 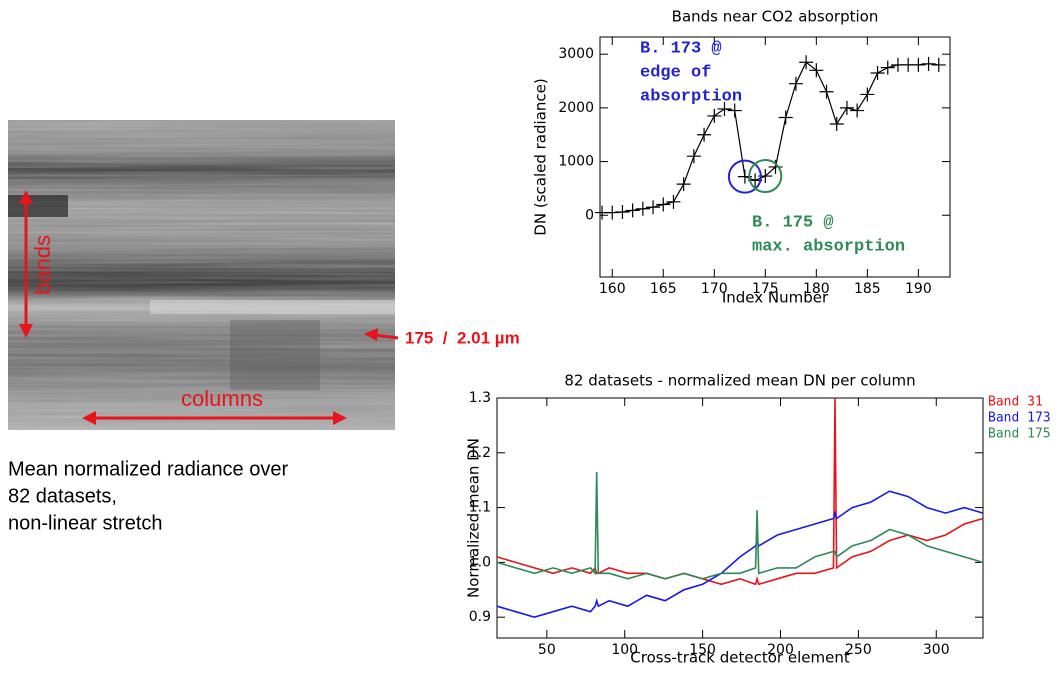 What do you see at coordinates (775, 17) in the screenshot?
I see `chart-title: Bands near CO2 absorption` at bounding box center [775, 17].